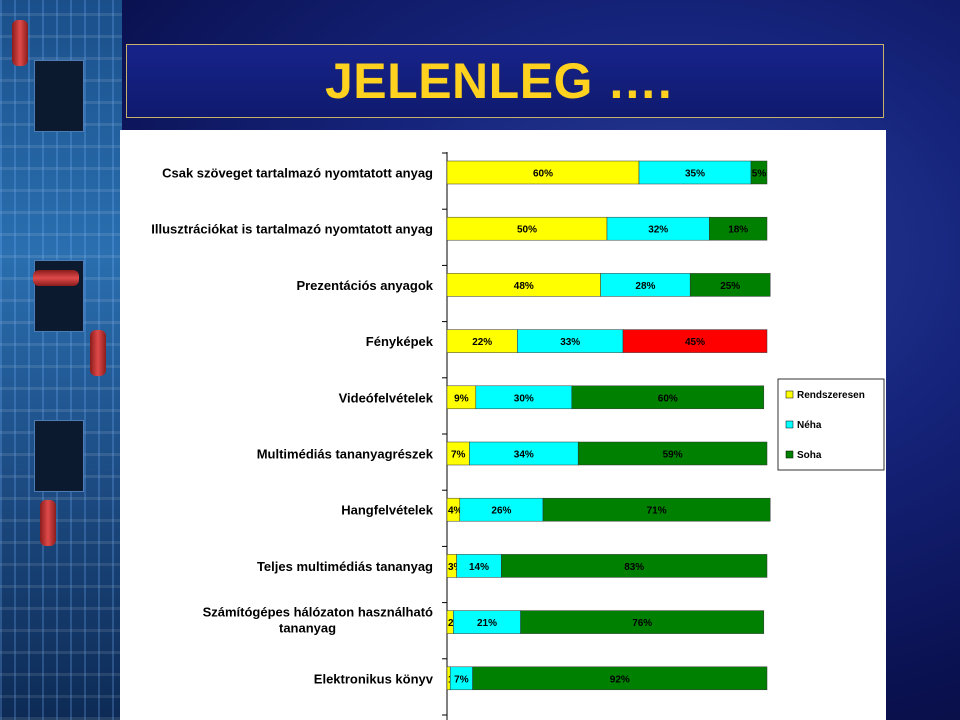  Describe the element at coordinates (524, 286) in the screenshot. I see `data-label: 48%` at that location.